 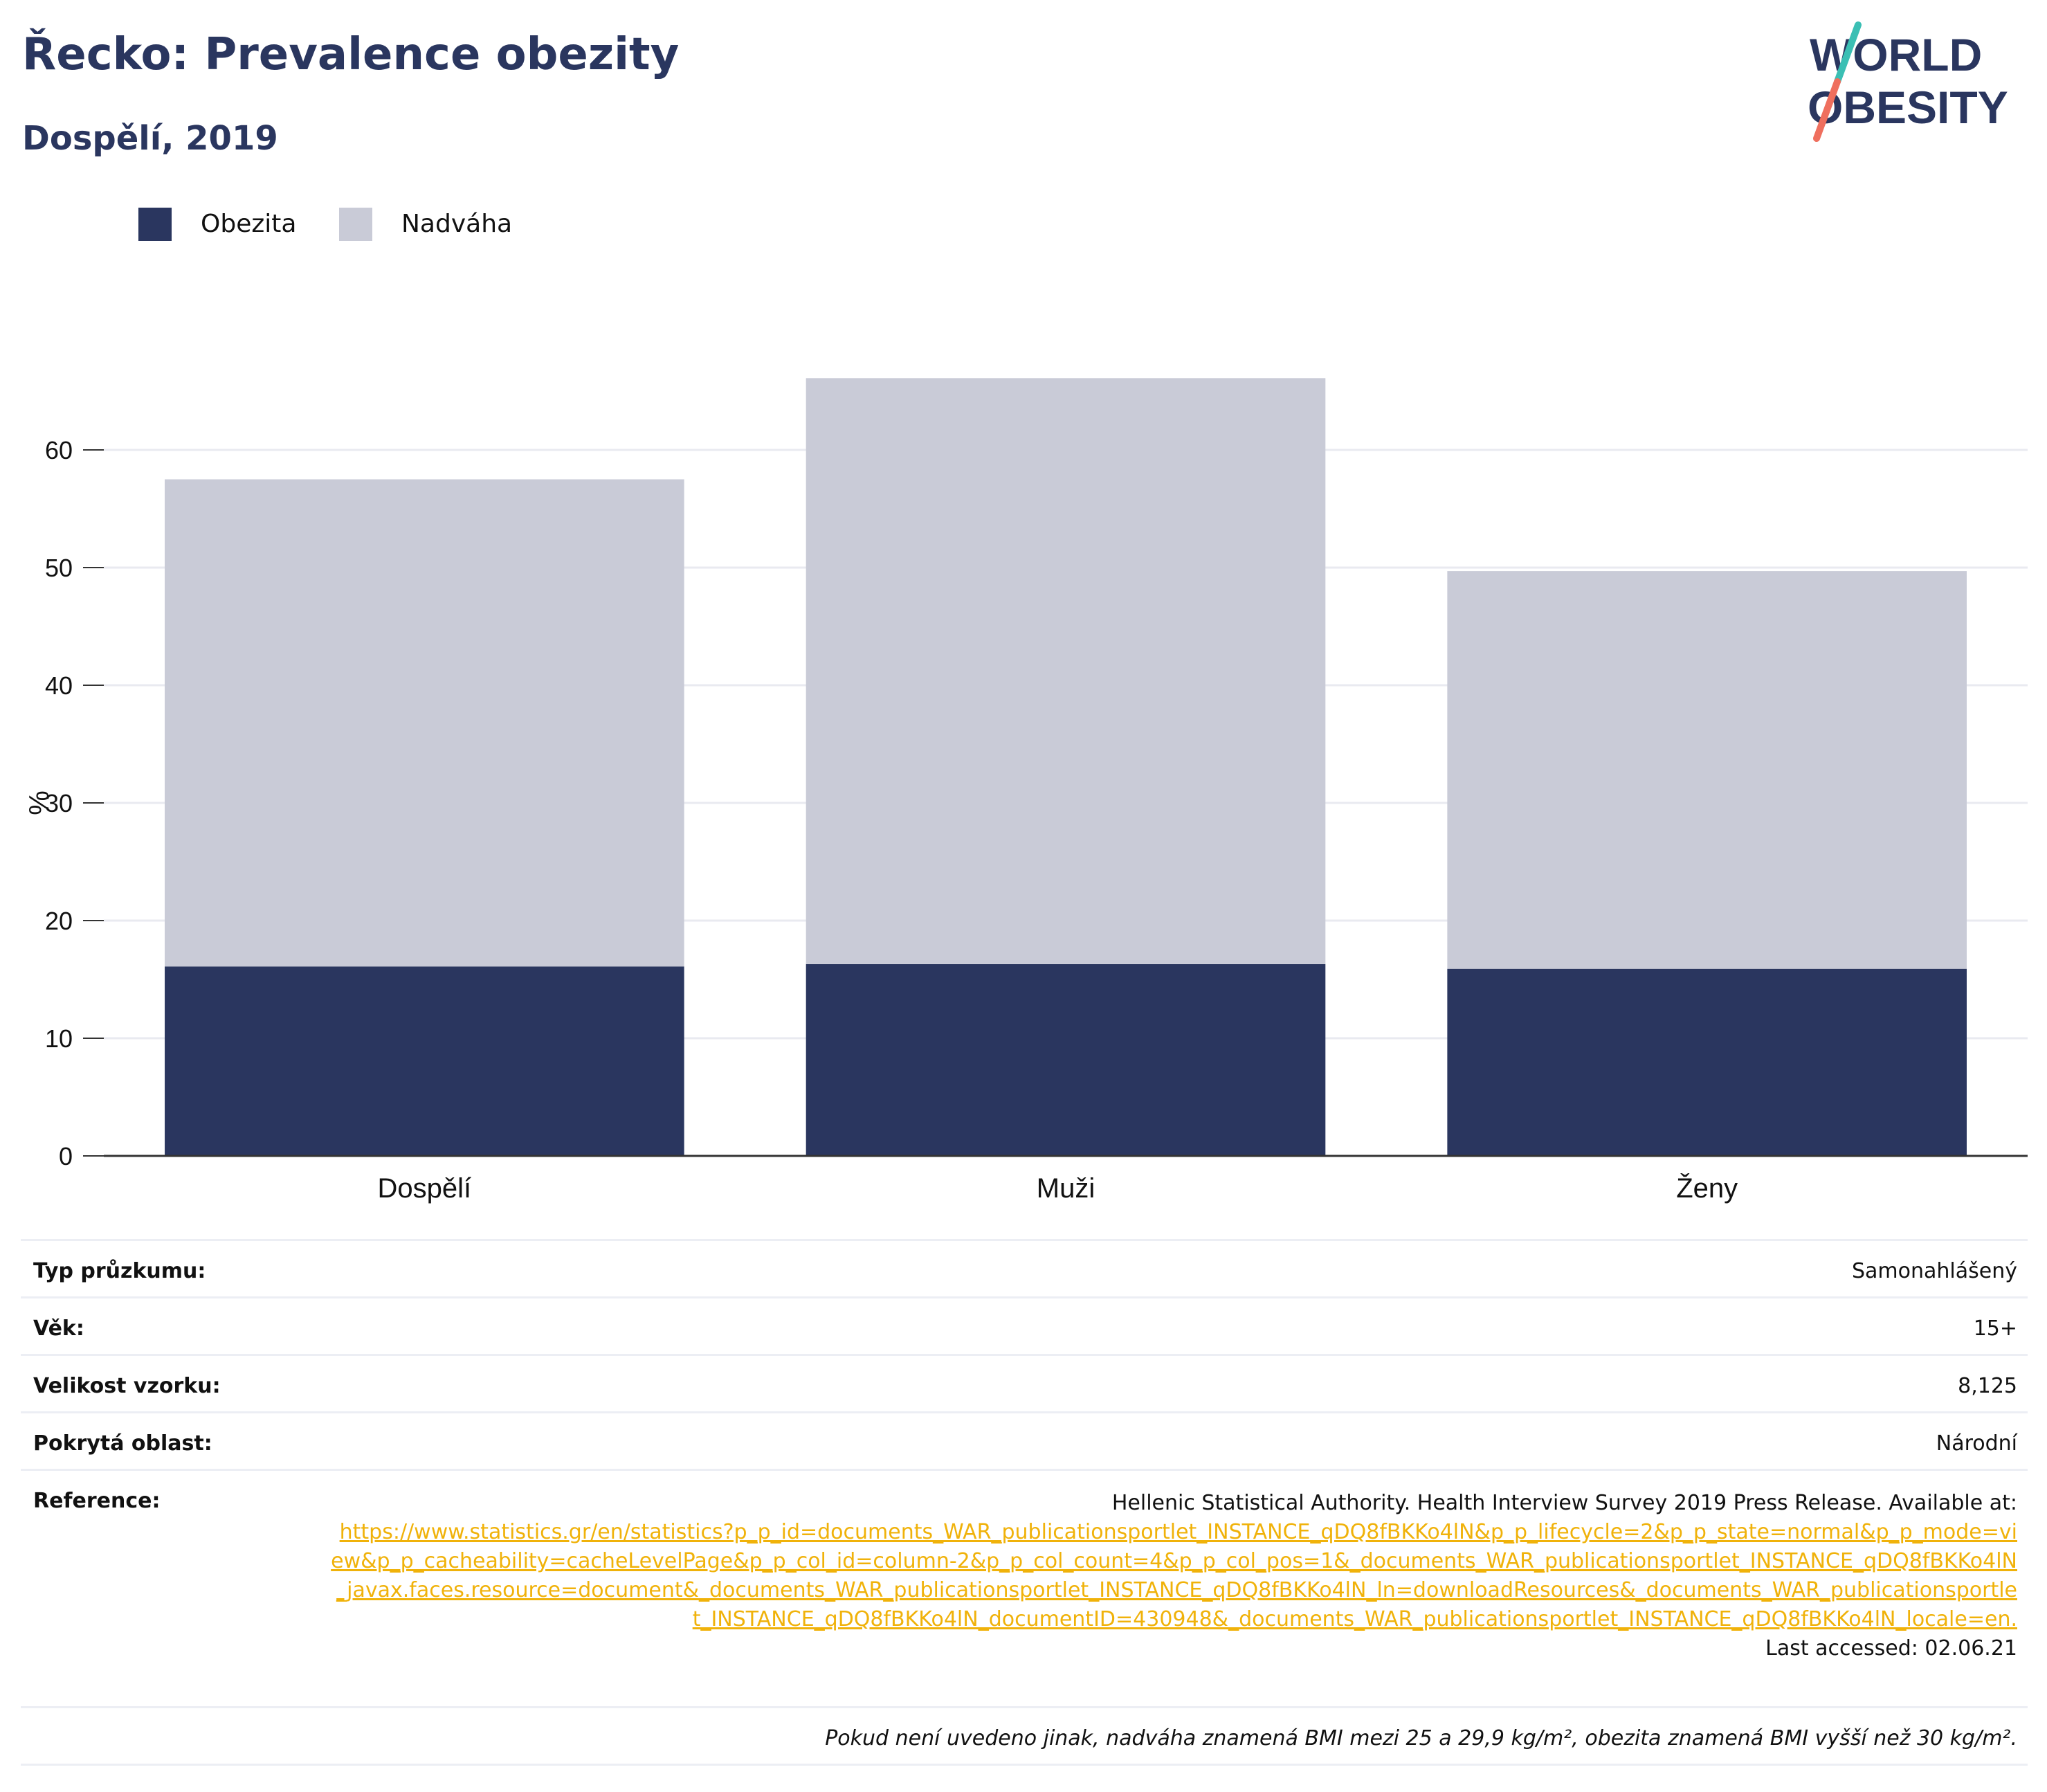 What do you see at coordinates (1848, 53) in the screenshot?
I see `logo-teal-slash` at bounding box center [1848, 53].